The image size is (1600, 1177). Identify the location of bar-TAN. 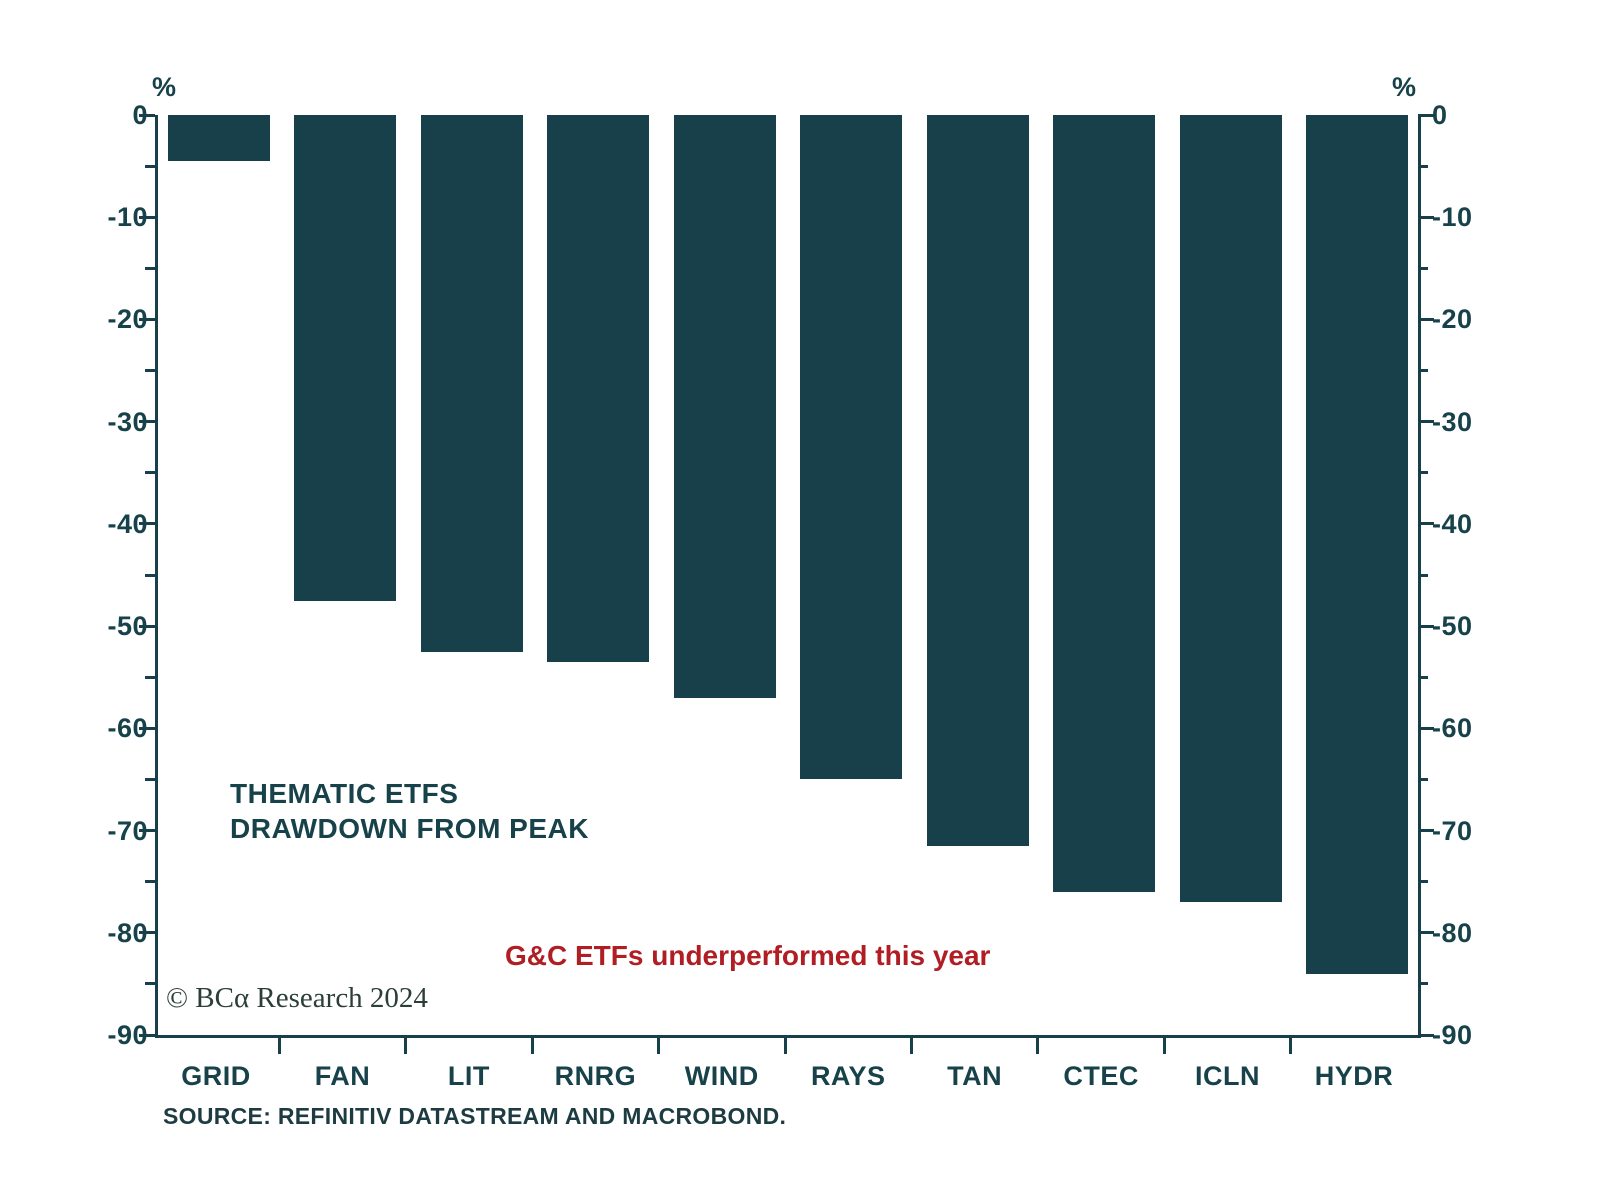
(977, 480).